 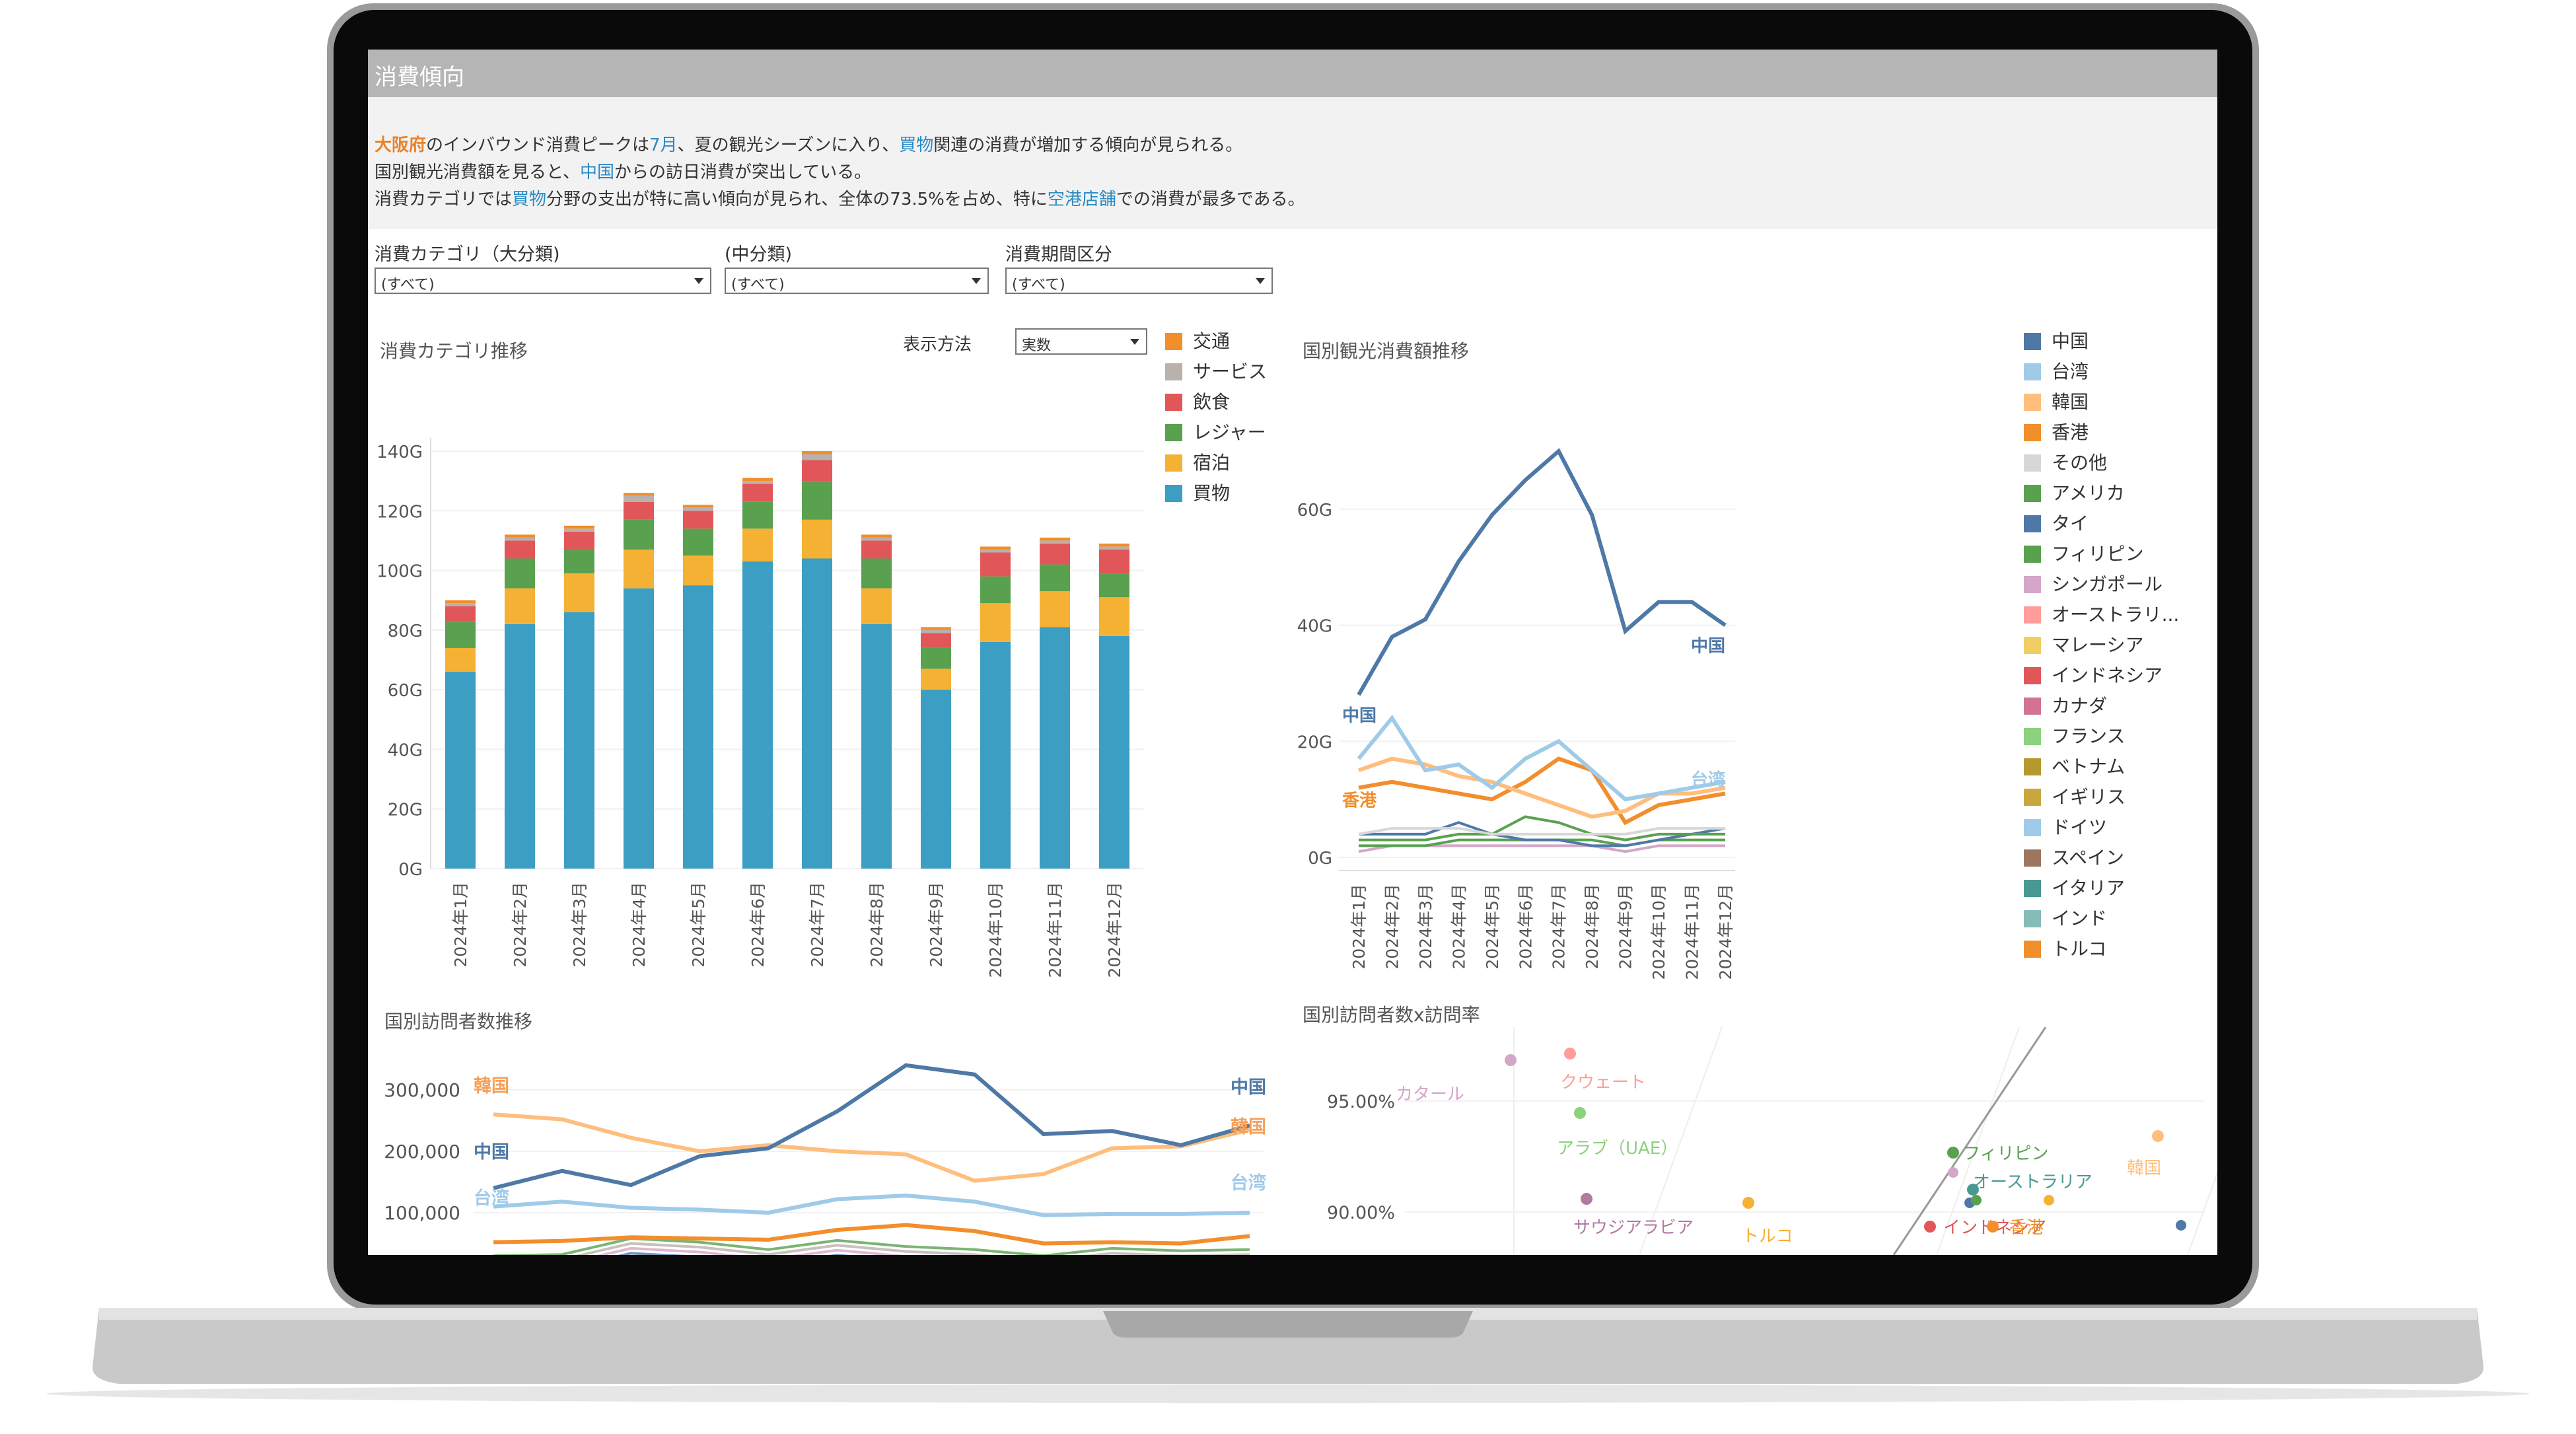 What do you see at coordinates (2056, 522) in the screenshot?
I see `legend-item-country: タイ` at bounding box center [2056, 522].